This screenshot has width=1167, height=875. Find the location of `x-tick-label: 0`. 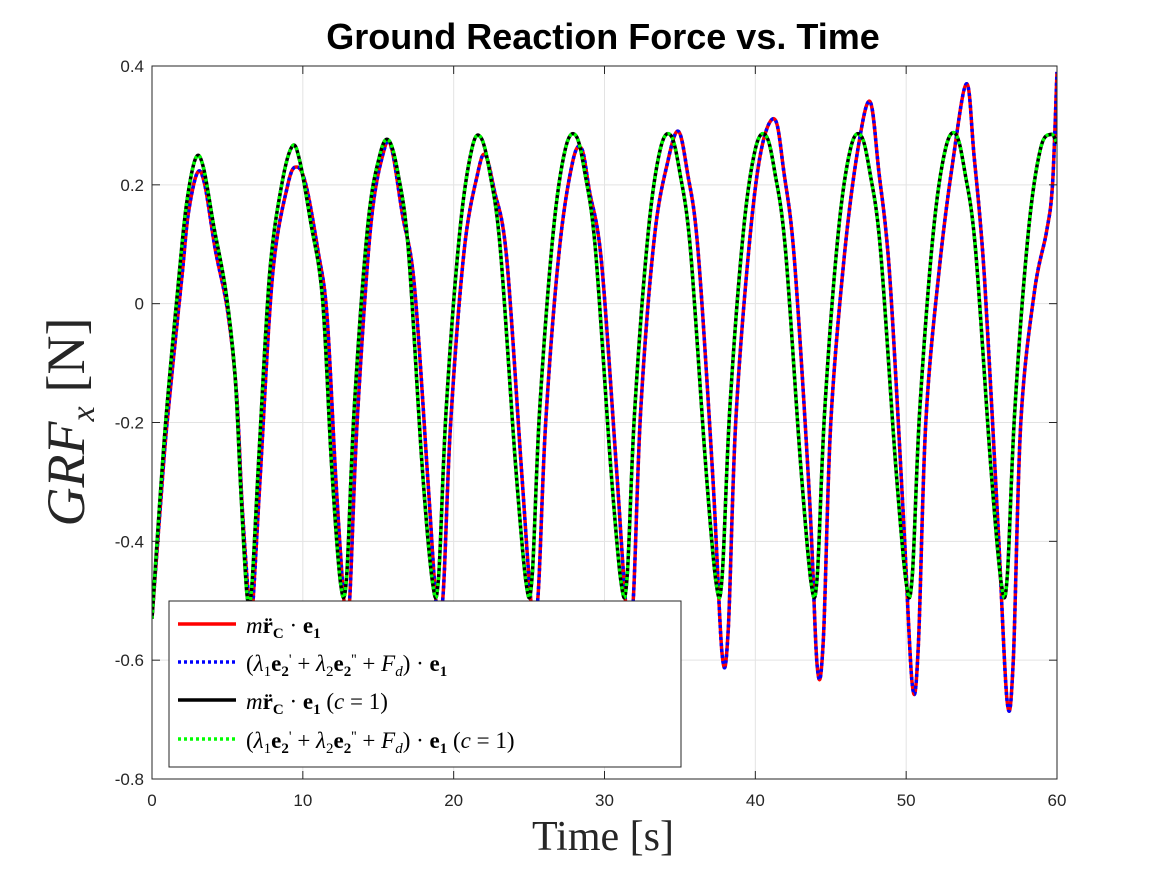

x-tick-label: 0 is located at coordinates (151, 800).